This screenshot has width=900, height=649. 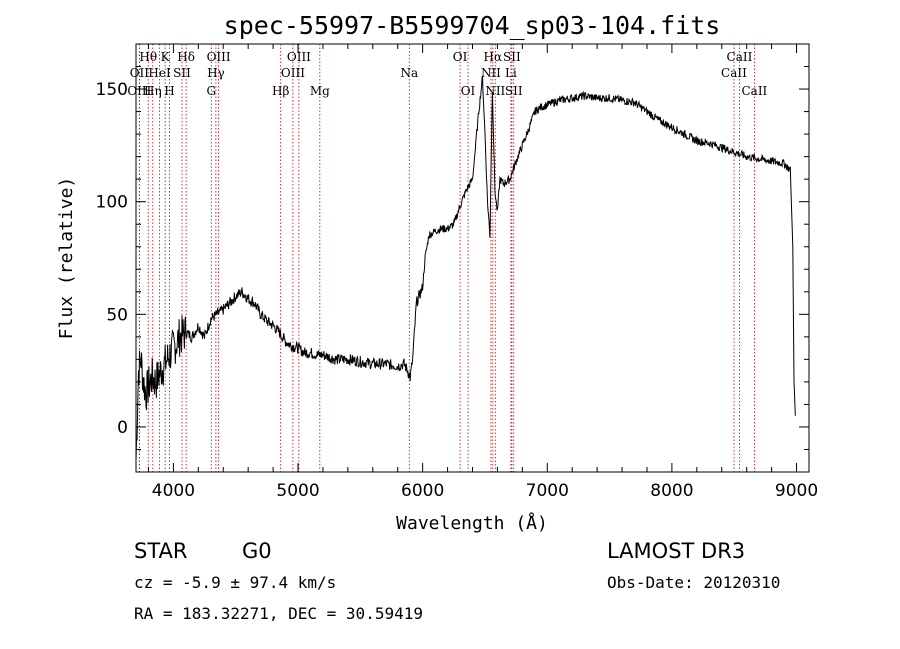 I want to click on spectral-line-label: K, so click(x=166, y=57).